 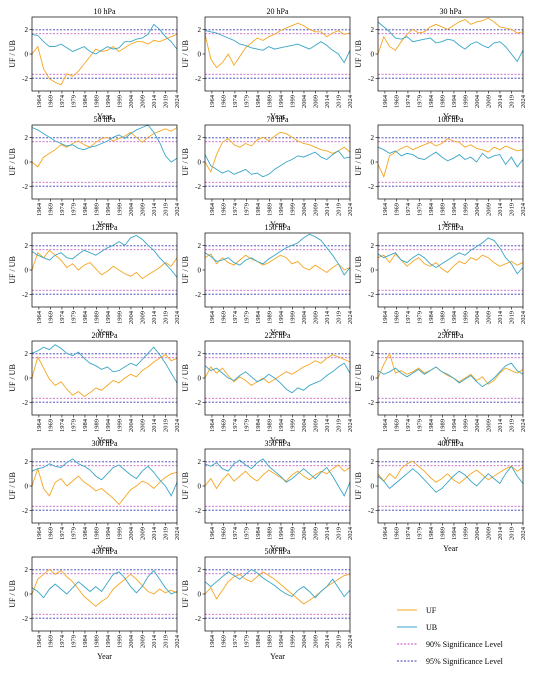 What do you see at coordinates (278, 227) in the screenshot?
I see `subplot-title: 150 hPa` at bounding box center [278, 227].